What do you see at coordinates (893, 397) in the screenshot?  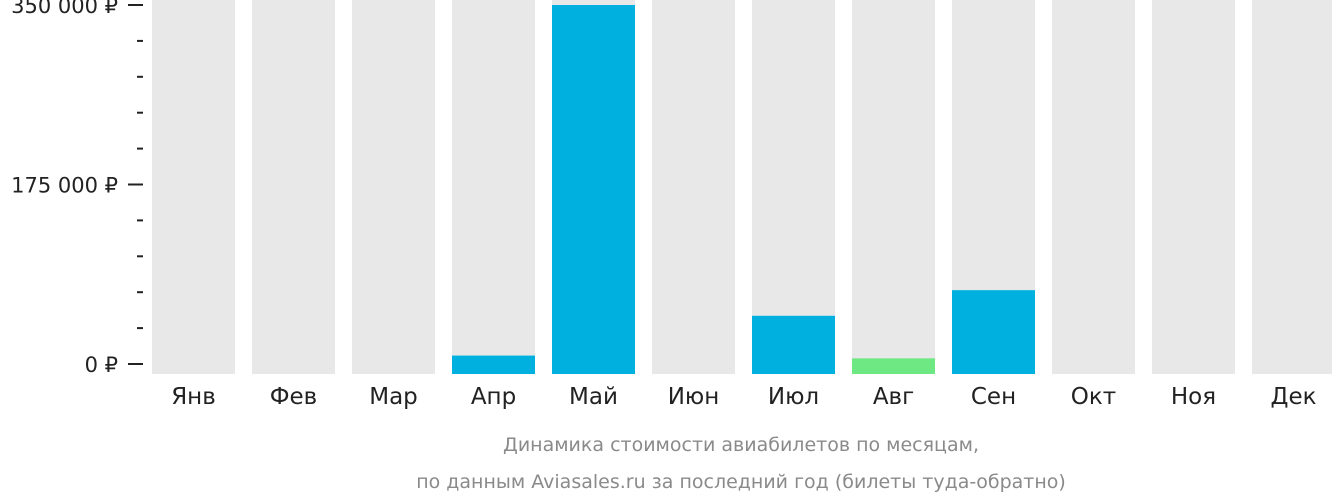 I see `x-tick-label-7: Авг` at bounding box center [893, 397].